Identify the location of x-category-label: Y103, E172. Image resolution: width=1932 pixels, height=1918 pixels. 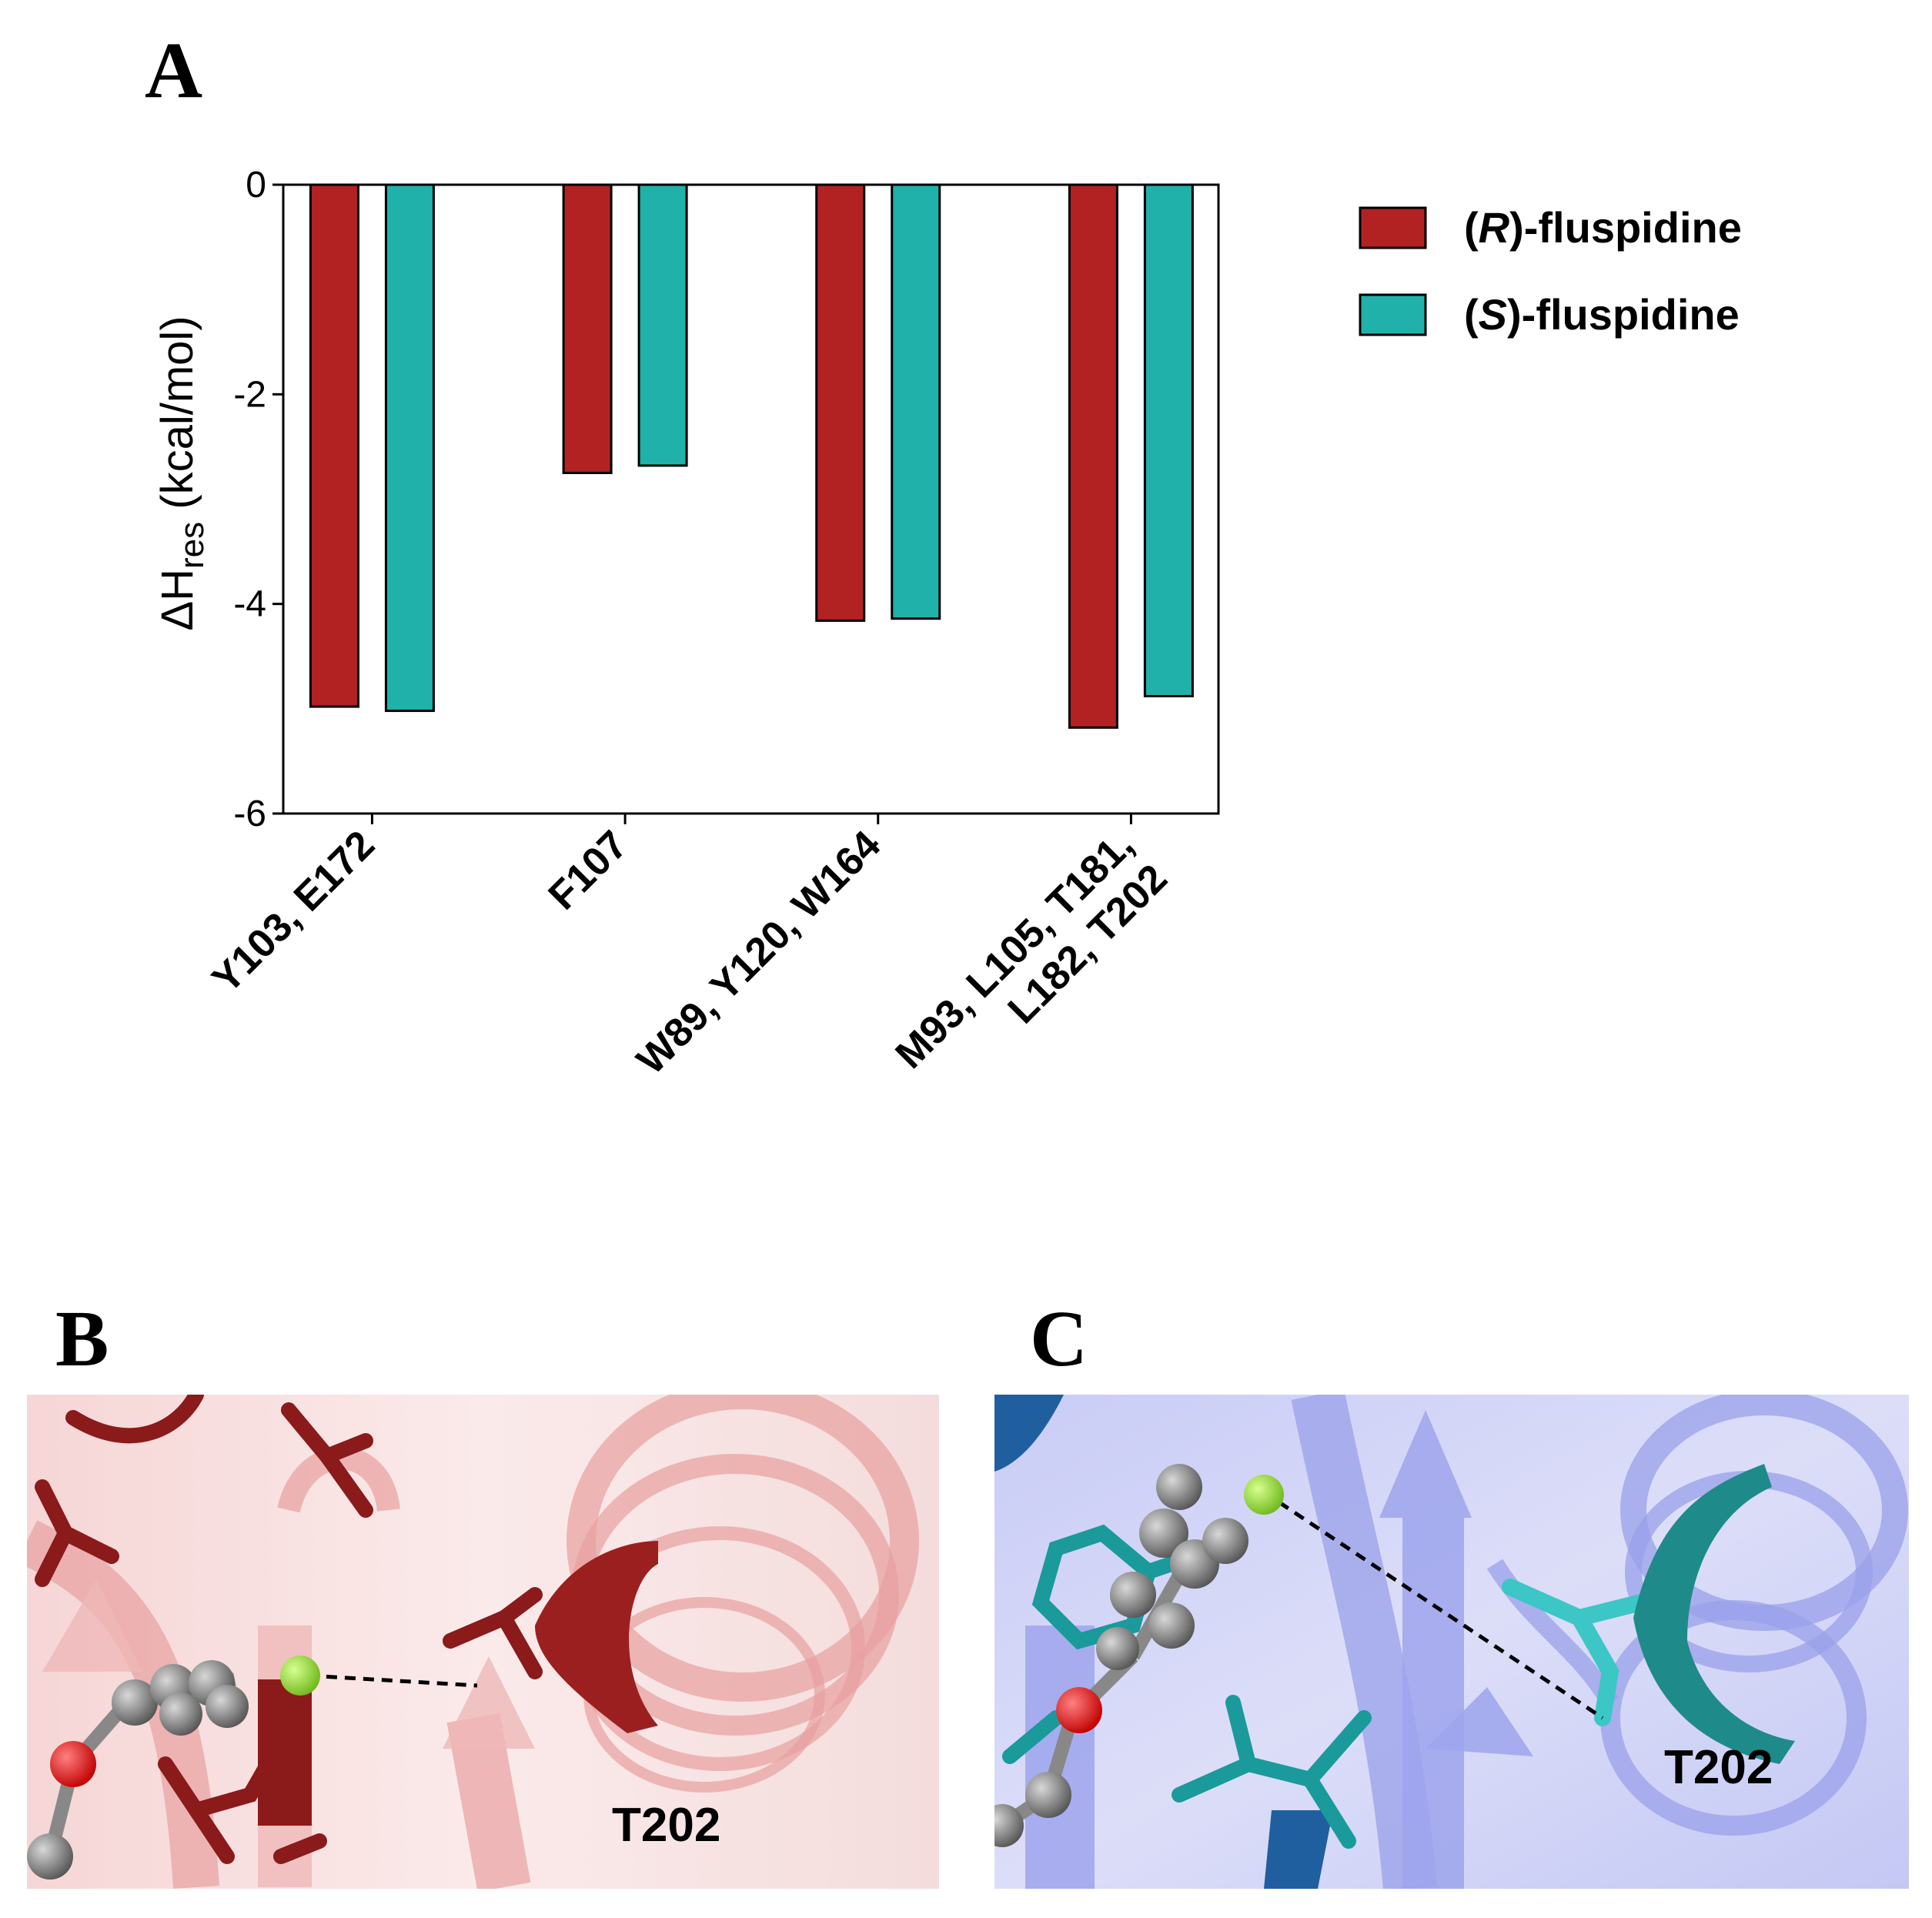
(293, 911).